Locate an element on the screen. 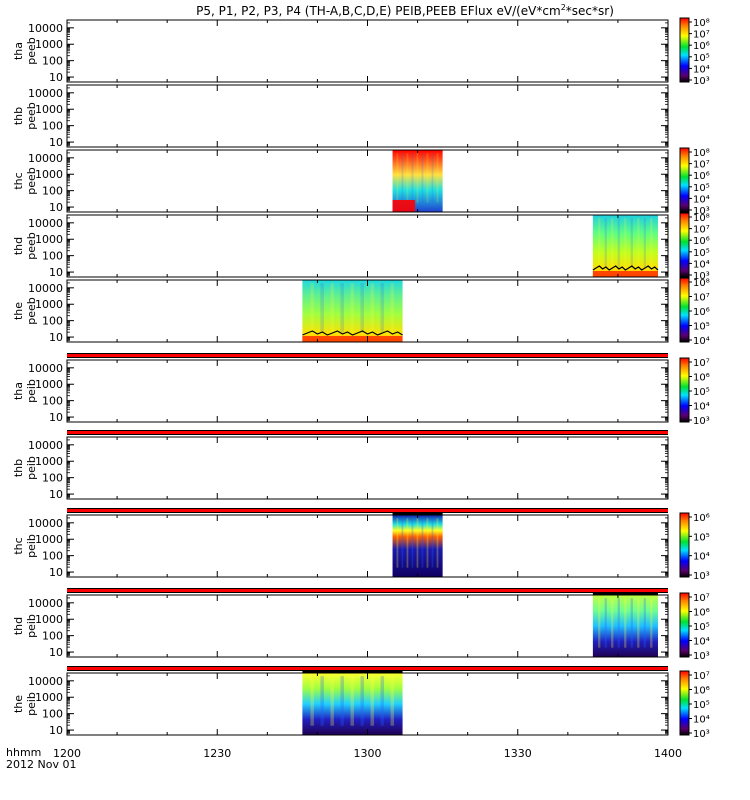 This screenshot has width=750, height=800. x-axis-date: 2012 Nov 01 is located at coordinates (41, 764).